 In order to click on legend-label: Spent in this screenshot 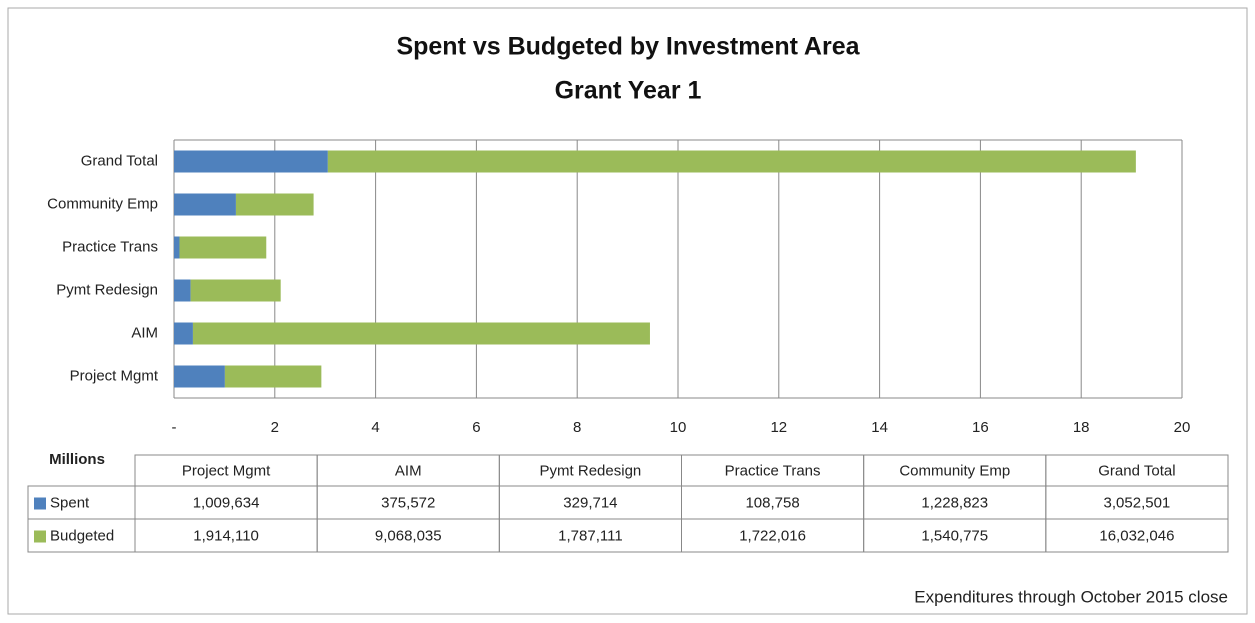, I will do `click(70, 502)`.